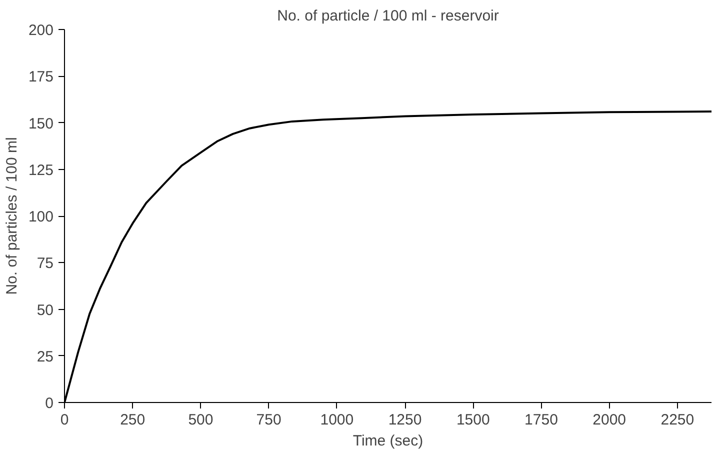 The width and height of the screenshot is (715, 452). What do you see at coordinates (609, 420) in the screenshot?
I see `x-tick-label: 2000` at bounding box center [609, 420].